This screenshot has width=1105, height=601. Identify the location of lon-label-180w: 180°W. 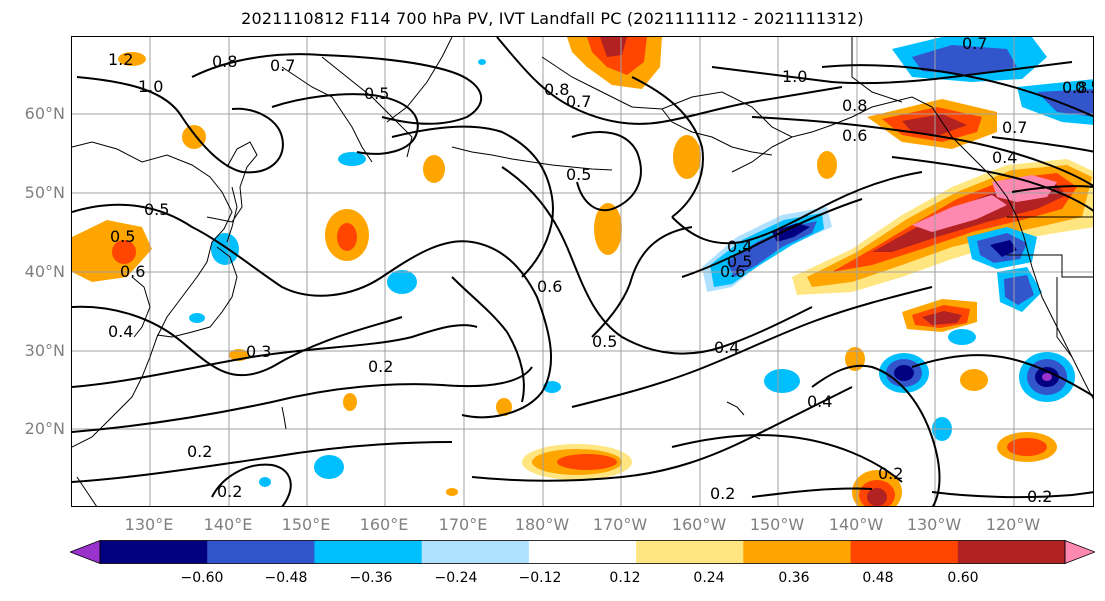
(542, 524).